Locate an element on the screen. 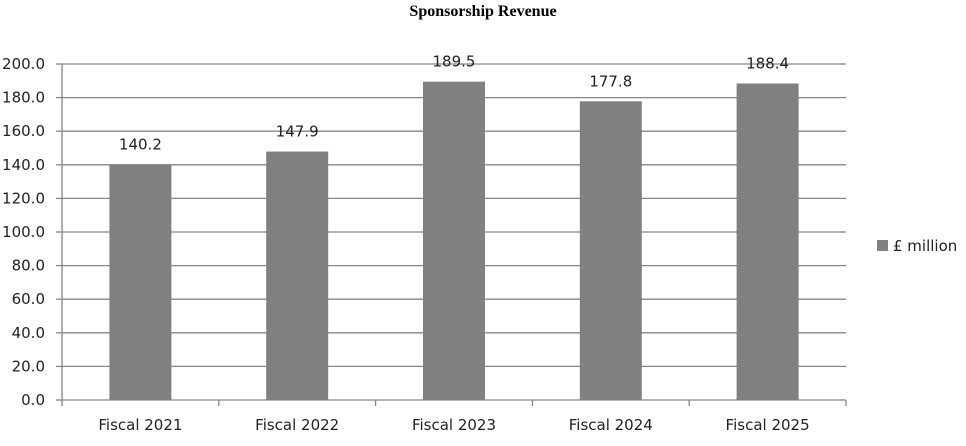  data-label: 189.5 is located at coordinates (454, 62).